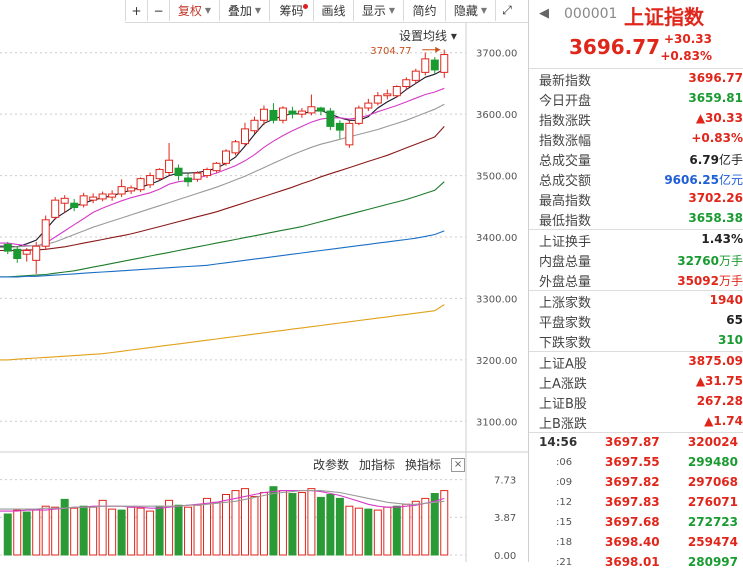 The width and height of the screenshot is (743, 573). What do you see at coordinates (424, 10) in the screenshot?
I see `toolbar-button-7: 简约` at bounding box center [424, 10].